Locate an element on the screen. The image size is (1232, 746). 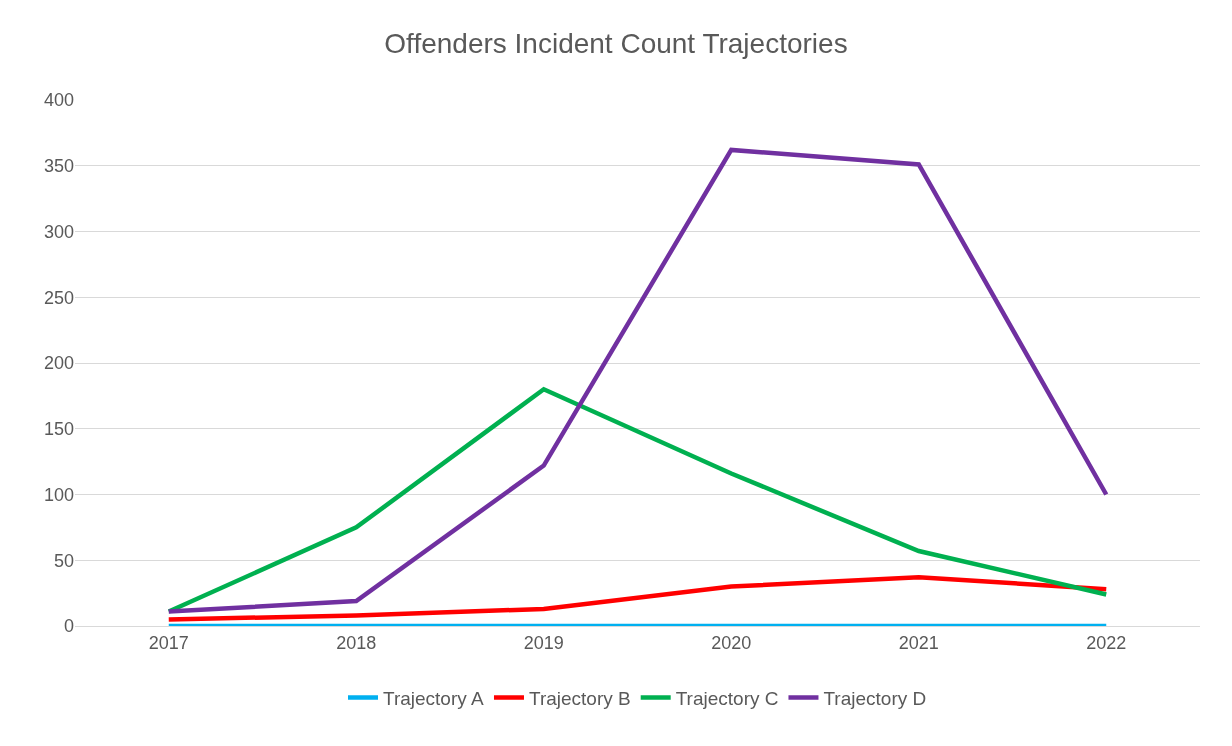
y-tick-label: 150 is located at coordinates (58, 429).